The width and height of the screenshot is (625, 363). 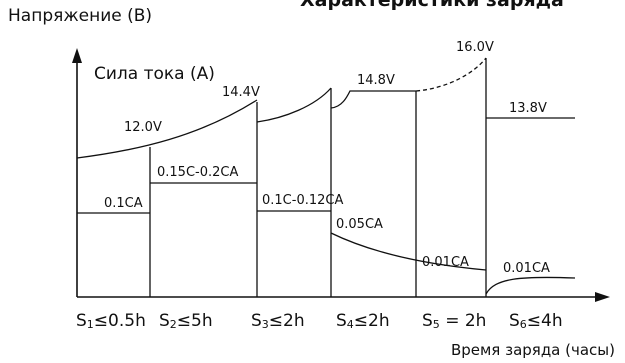 I want to click on voltage-curve-s5-dashed, so click(x=451, y=74).